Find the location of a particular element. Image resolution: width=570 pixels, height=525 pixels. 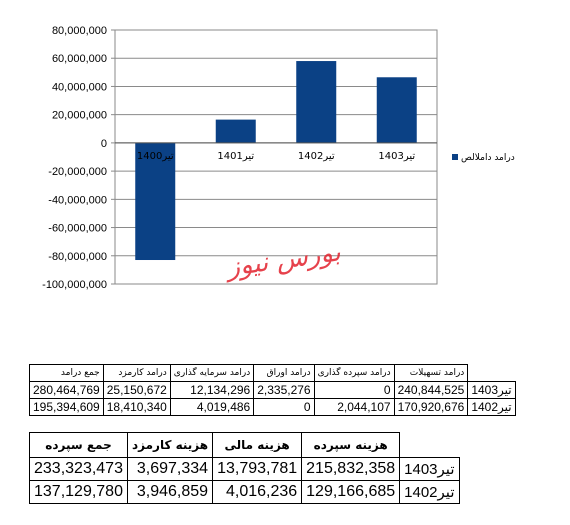

x-tick-label: تیر1402 is located at coordinates (316, 156).